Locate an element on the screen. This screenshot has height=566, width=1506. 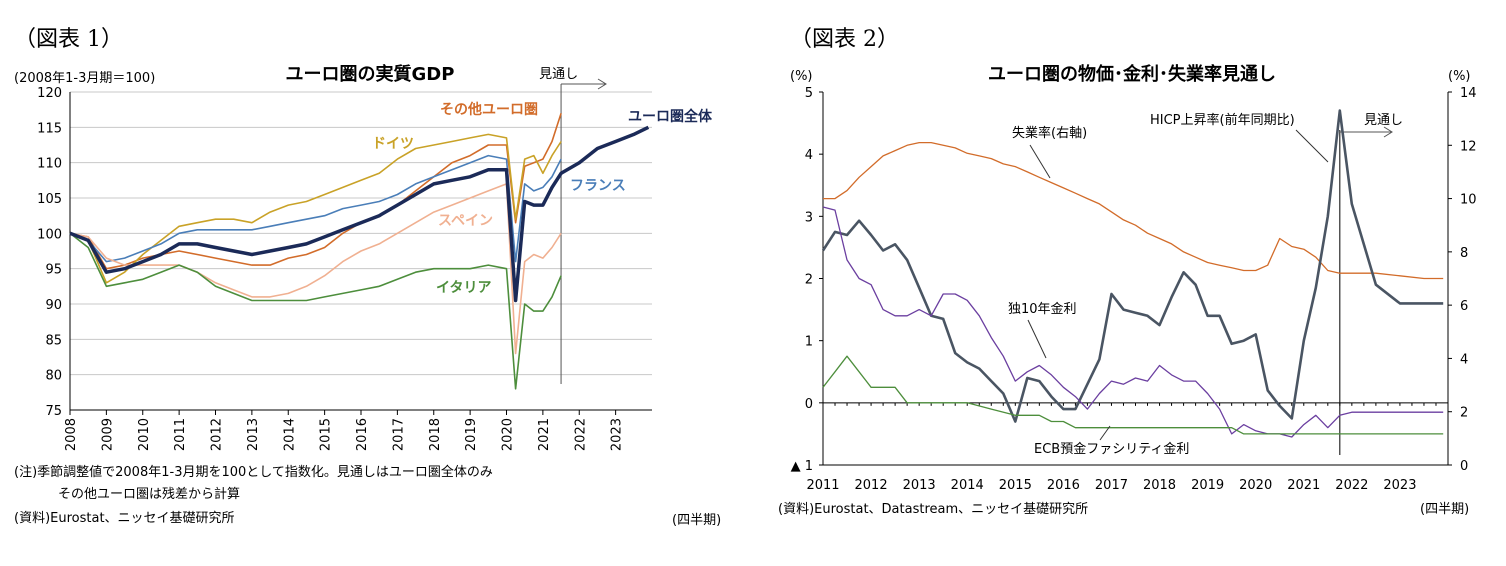
fig1-series-label-spain: スペイン is located at coordinates (465, 221).